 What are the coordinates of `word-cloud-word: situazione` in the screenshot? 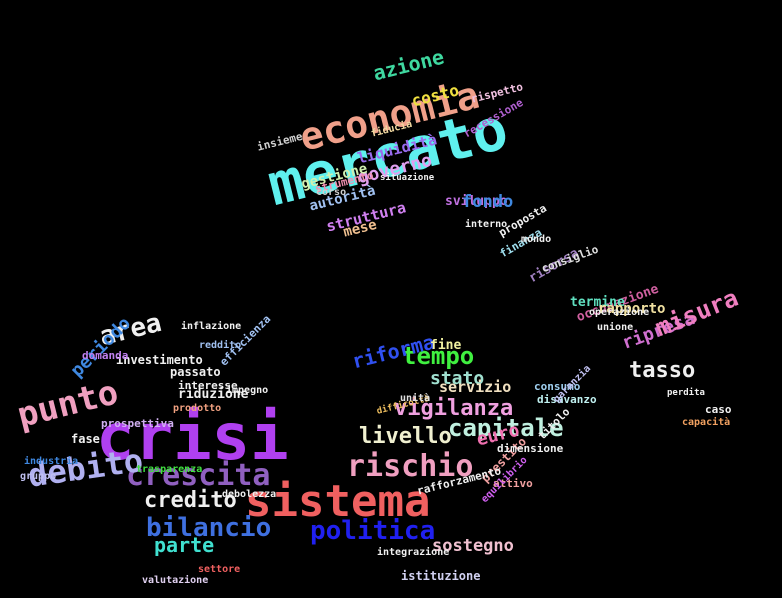 It's located at (407, 178).